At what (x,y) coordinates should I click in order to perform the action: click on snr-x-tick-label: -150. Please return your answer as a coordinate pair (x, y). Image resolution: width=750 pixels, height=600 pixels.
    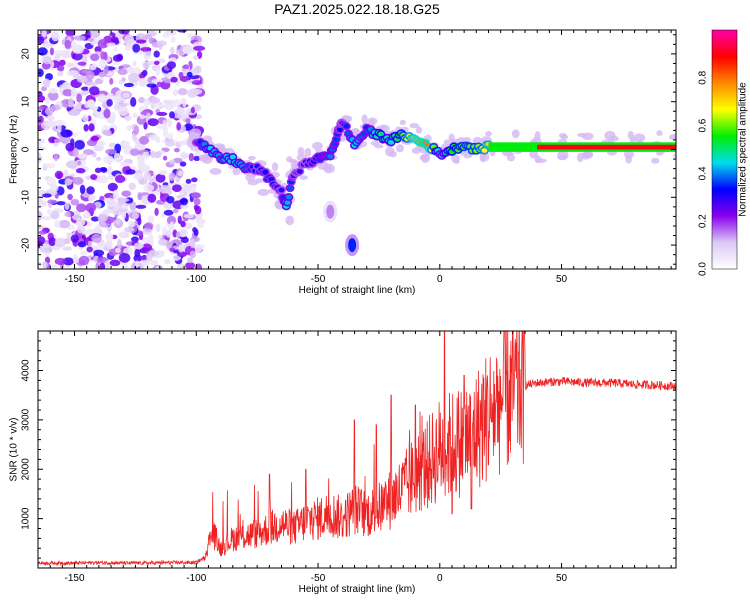
    Looking at the image, I should click on (75, 578).